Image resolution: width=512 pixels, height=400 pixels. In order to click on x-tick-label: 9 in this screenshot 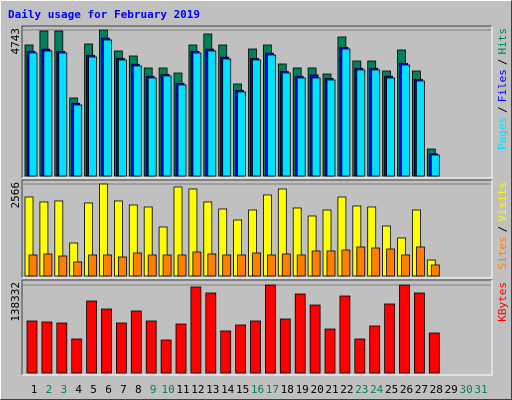, I will do `click(153, 389)`.